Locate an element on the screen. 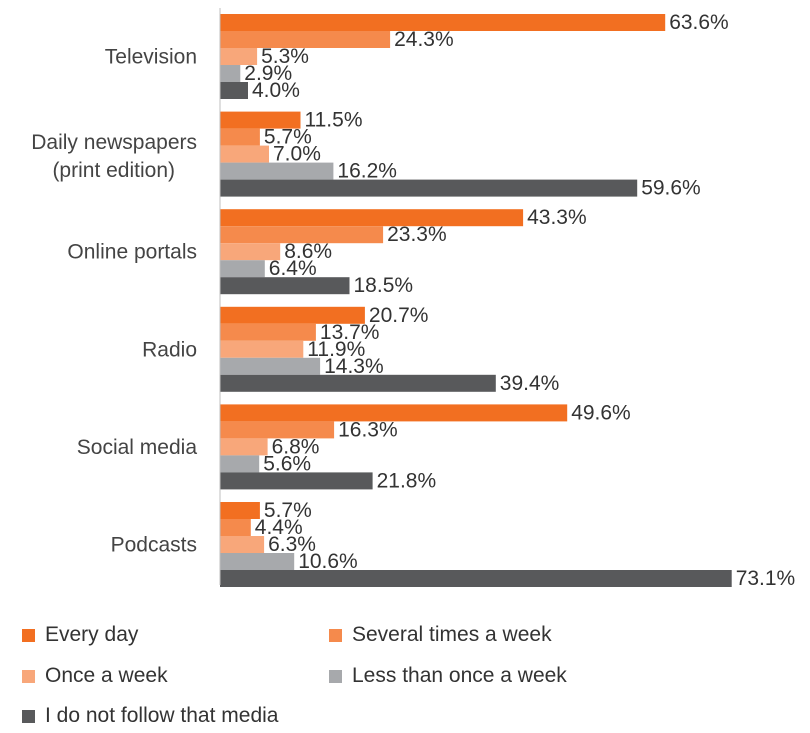 The width and height of the screenshot is (810, 733). bar-daily-newspapers-print-edition-once-a-week is located at coordinates (244, 154).